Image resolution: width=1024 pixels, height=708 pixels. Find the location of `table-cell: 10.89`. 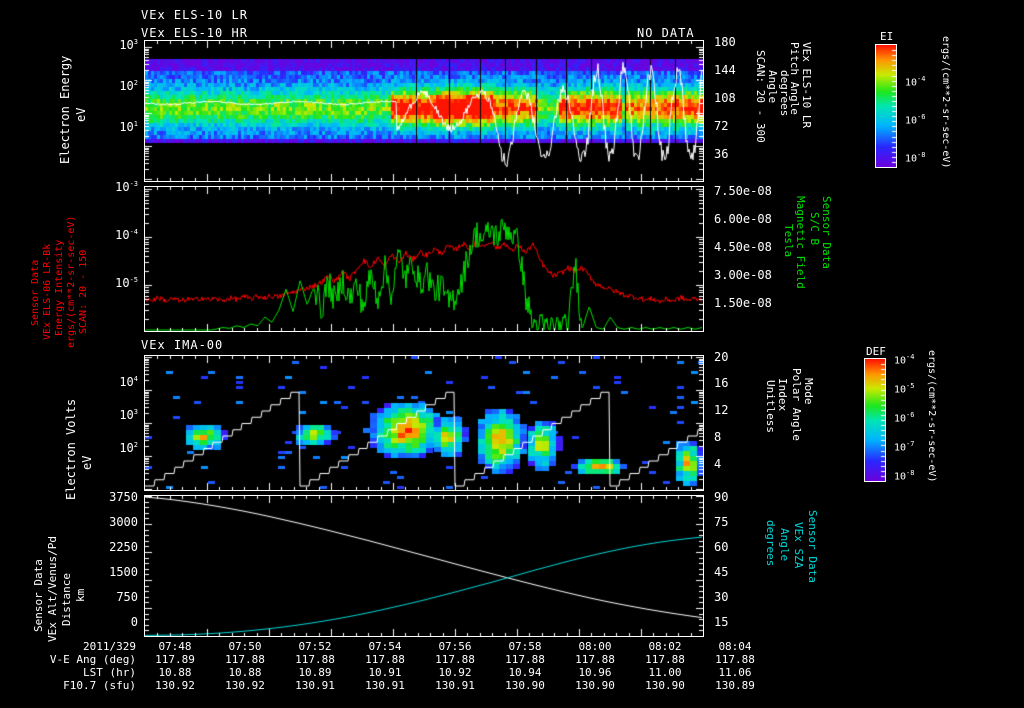

table-cell: 10.89 is located at coordinates (315, 672).